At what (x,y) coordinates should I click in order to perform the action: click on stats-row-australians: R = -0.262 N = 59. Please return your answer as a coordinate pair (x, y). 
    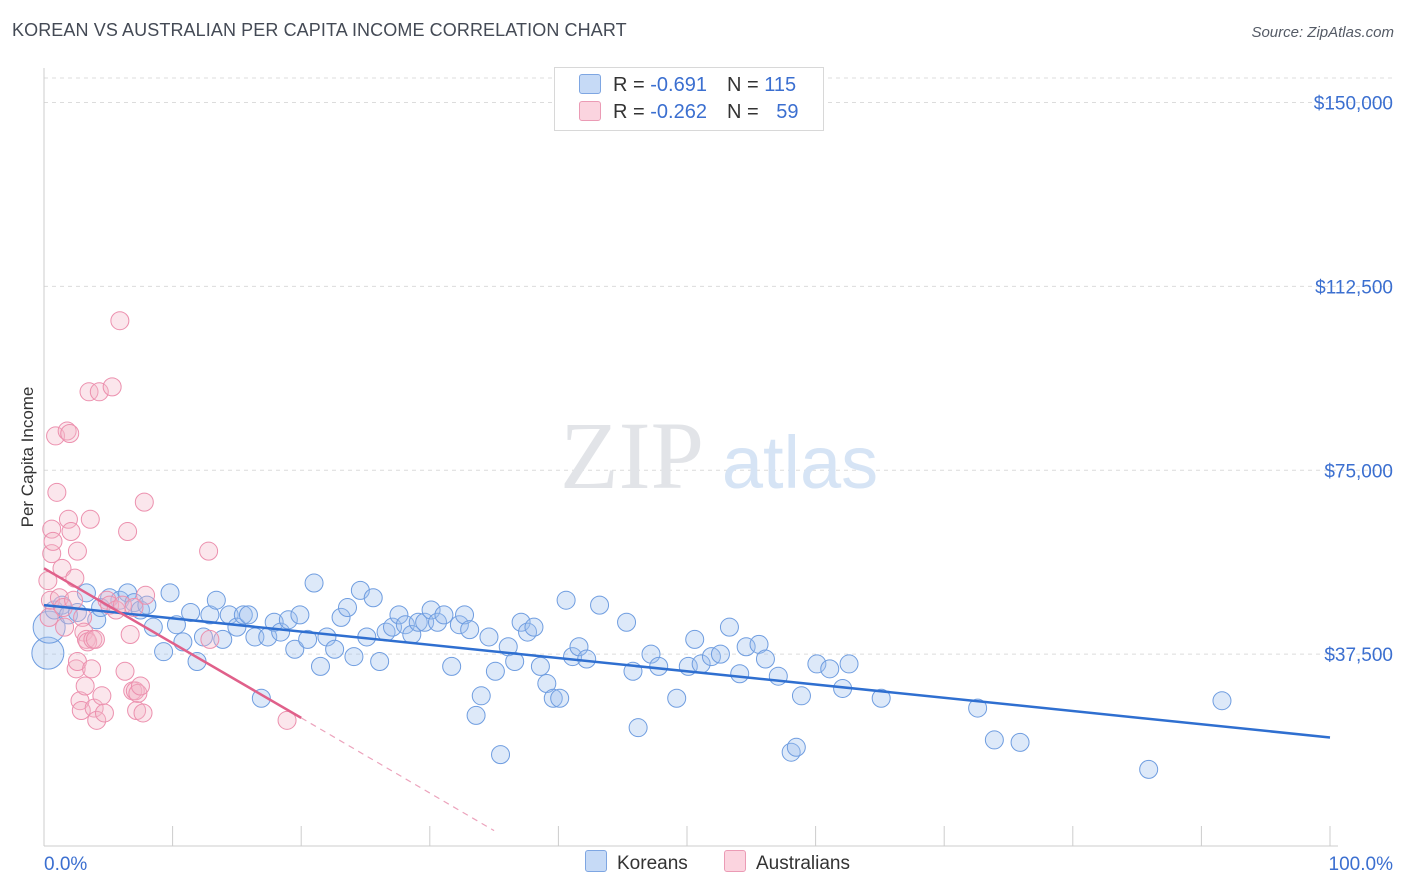
    Looking at the image, I should click on (688, 114).